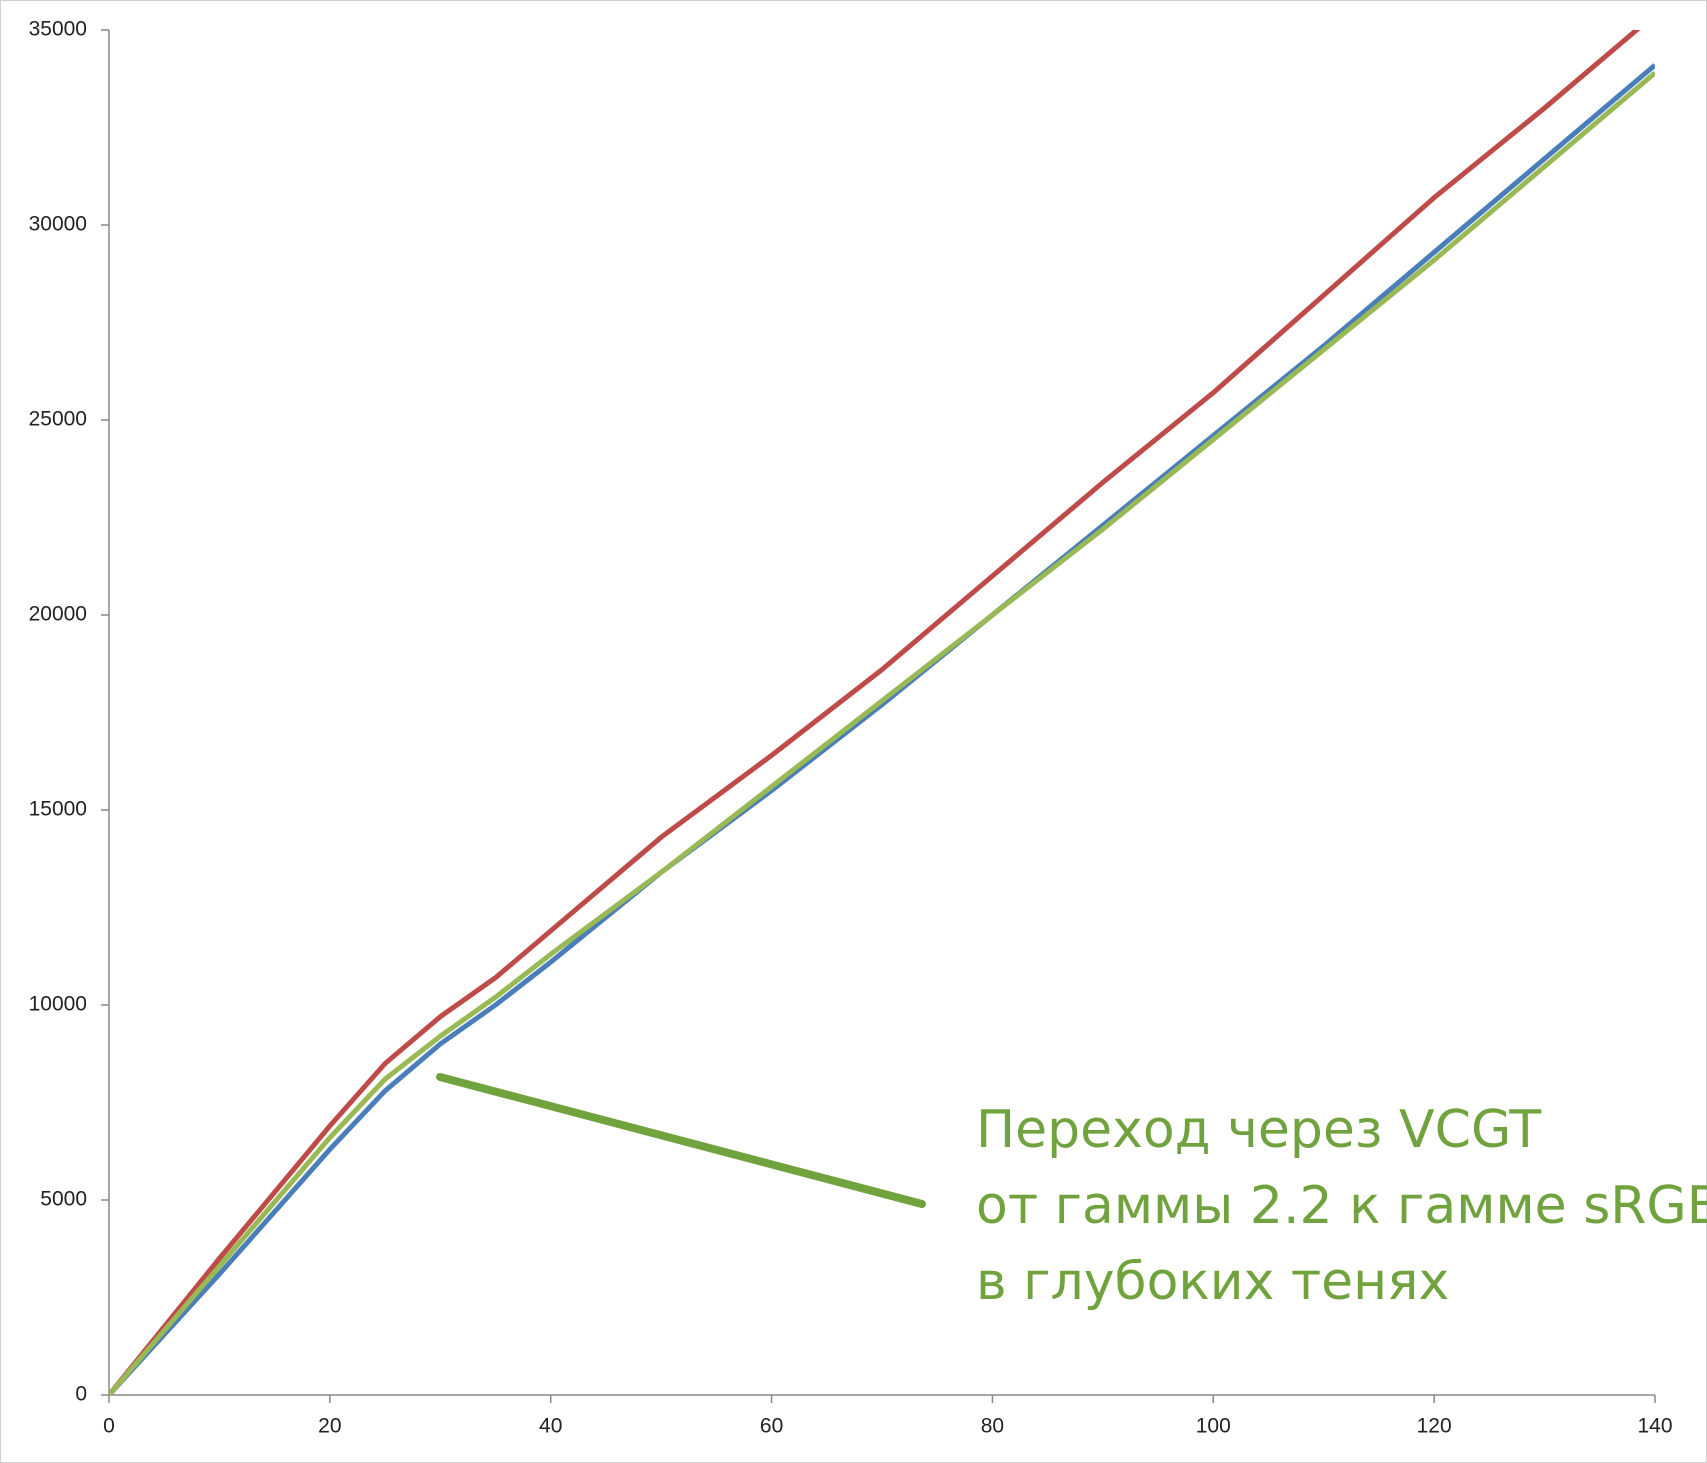  What do you see at coordinates (1258, 1130) in the screenshot?
I see `annotation-text: Переход через VCGT` at bounding box center [1258, 1130].